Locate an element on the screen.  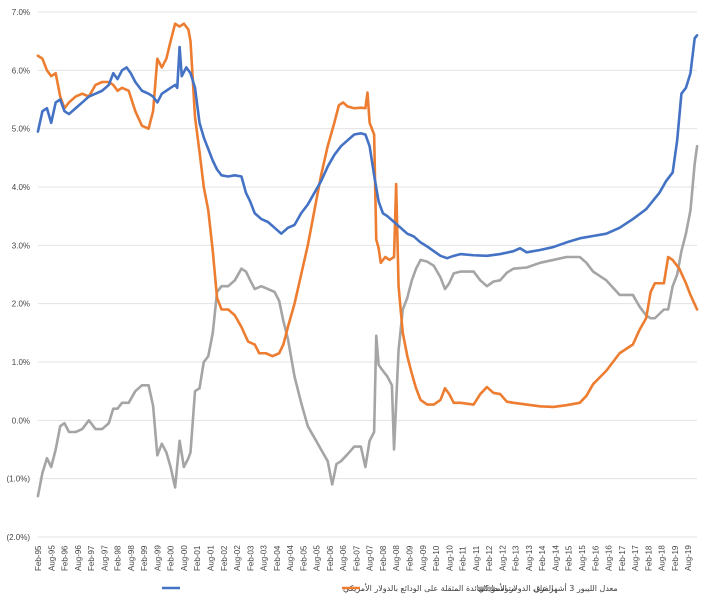
x-tick-label: Feb-17 is located at coordinates (622, 558).